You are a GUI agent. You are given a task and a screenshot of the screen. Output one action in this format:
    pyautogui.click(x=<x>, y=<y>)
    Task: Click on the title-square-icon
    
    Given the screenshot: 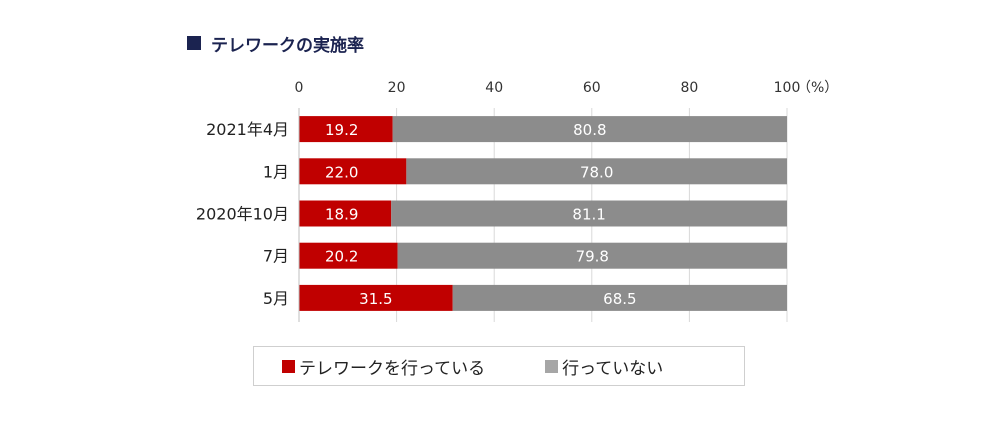 What is the action you would take?
    pyautogui.click(x=194, y=43)
    